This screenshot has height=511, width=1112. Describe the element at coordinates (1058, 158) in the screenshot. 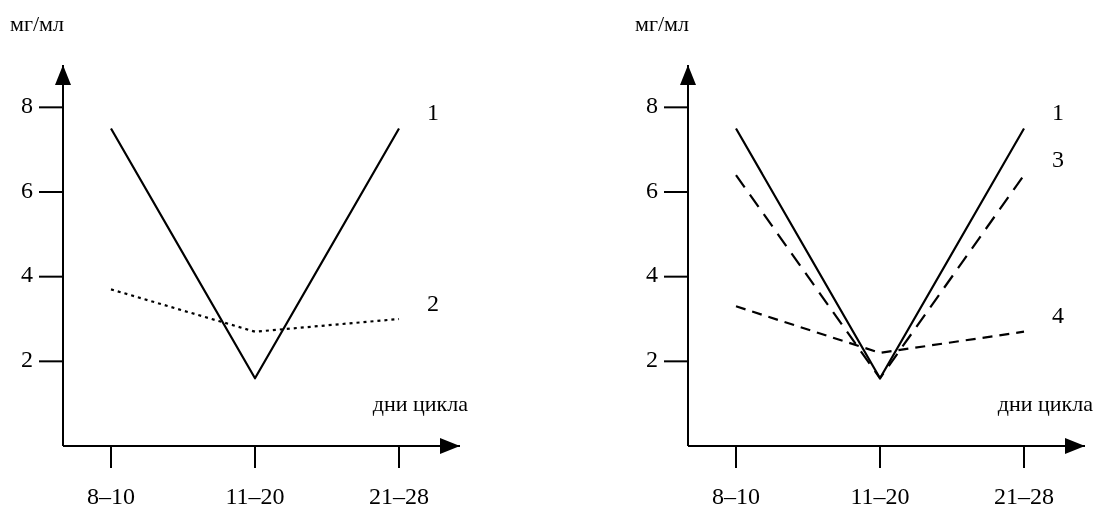

I see `series-label: 3` at that location.